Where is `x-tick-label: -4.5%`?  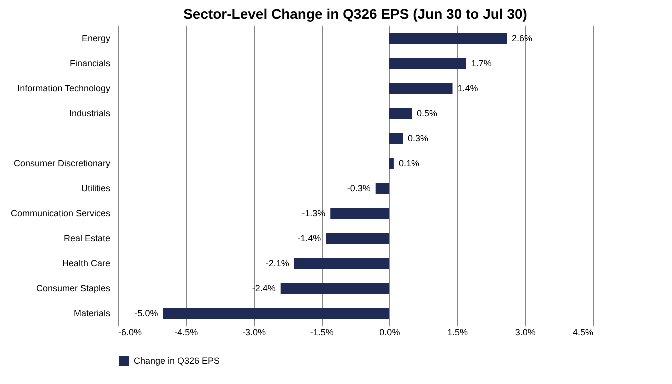
x-tick-label: -4.5% is located at coordinates (186, 333).